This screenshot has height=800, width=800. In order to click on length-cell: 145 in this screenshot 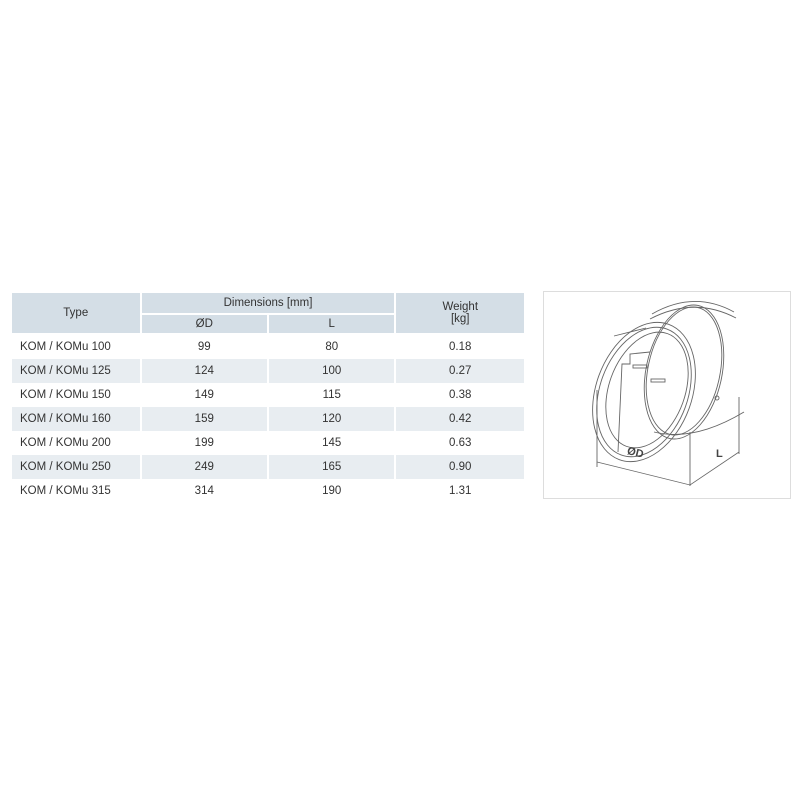, I will do `click(332, 443)`.